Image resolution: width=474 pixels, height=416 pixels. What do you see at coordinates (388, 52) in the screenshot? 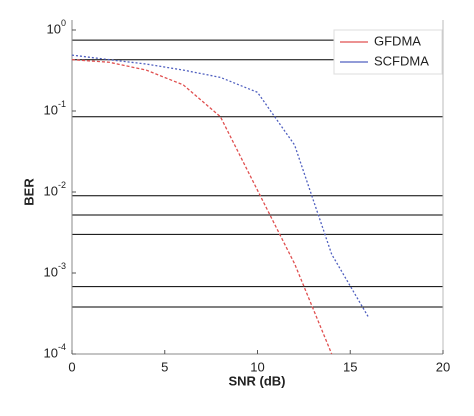
I see `legend-box` at bounding box center [388, 52].